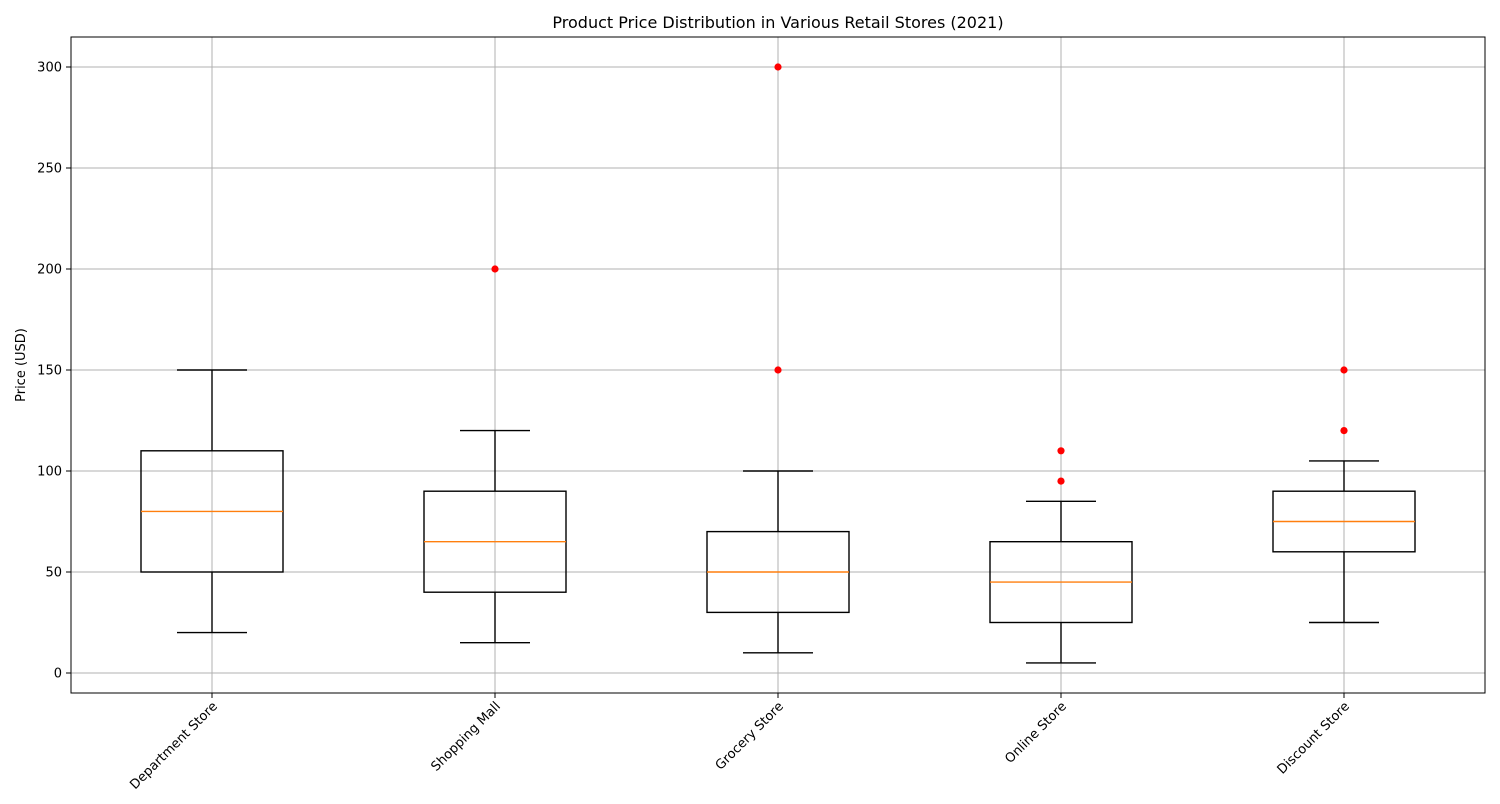 This screenshot has width=1500, height=804. I want to click on y-tick-label: 100, so click(49, 472).